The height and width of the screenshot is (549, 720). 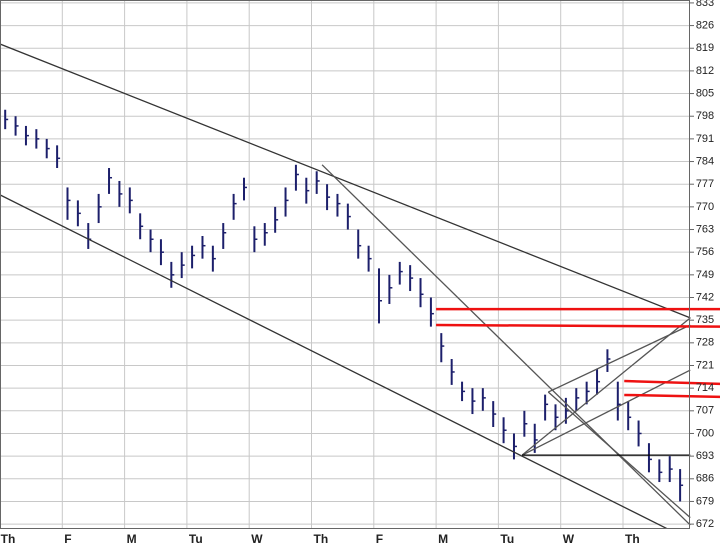 What do you see at coordinates (705, 161) in the screenshot?
I see `y-tick-label: 784` at bounding box center [705, 161].